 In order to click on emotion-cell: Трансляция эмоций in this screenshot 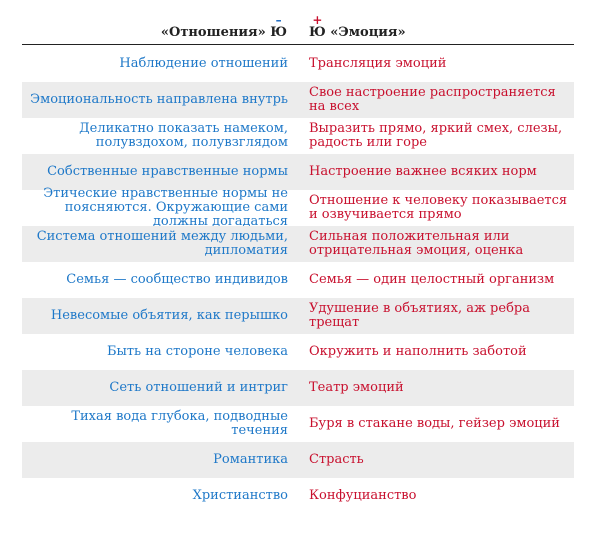, I will do `click(441, 64)`.